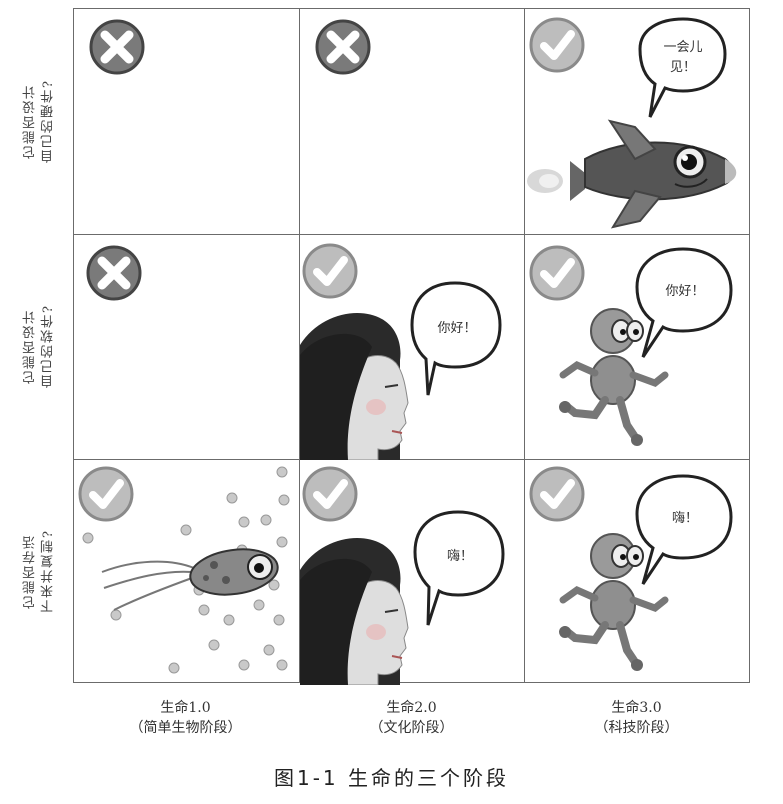  Describe the element at coordinates (186, 121) in the screenshot. I see `cell-r1c1` at that location.